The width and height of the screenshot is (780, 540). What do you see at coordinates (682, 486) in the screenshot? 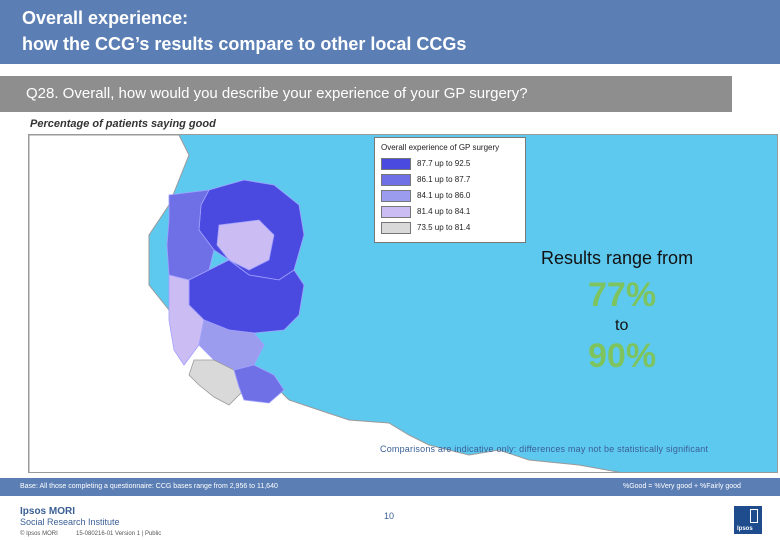
I see `good-definition: %Good = %Very good + %Fairly good` at bounding box center [682, 486].